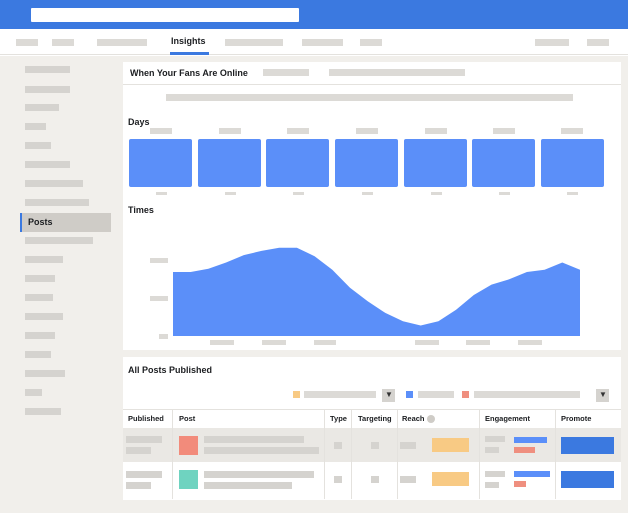  I want to click on column-header-post: Post, so click(187, 418).